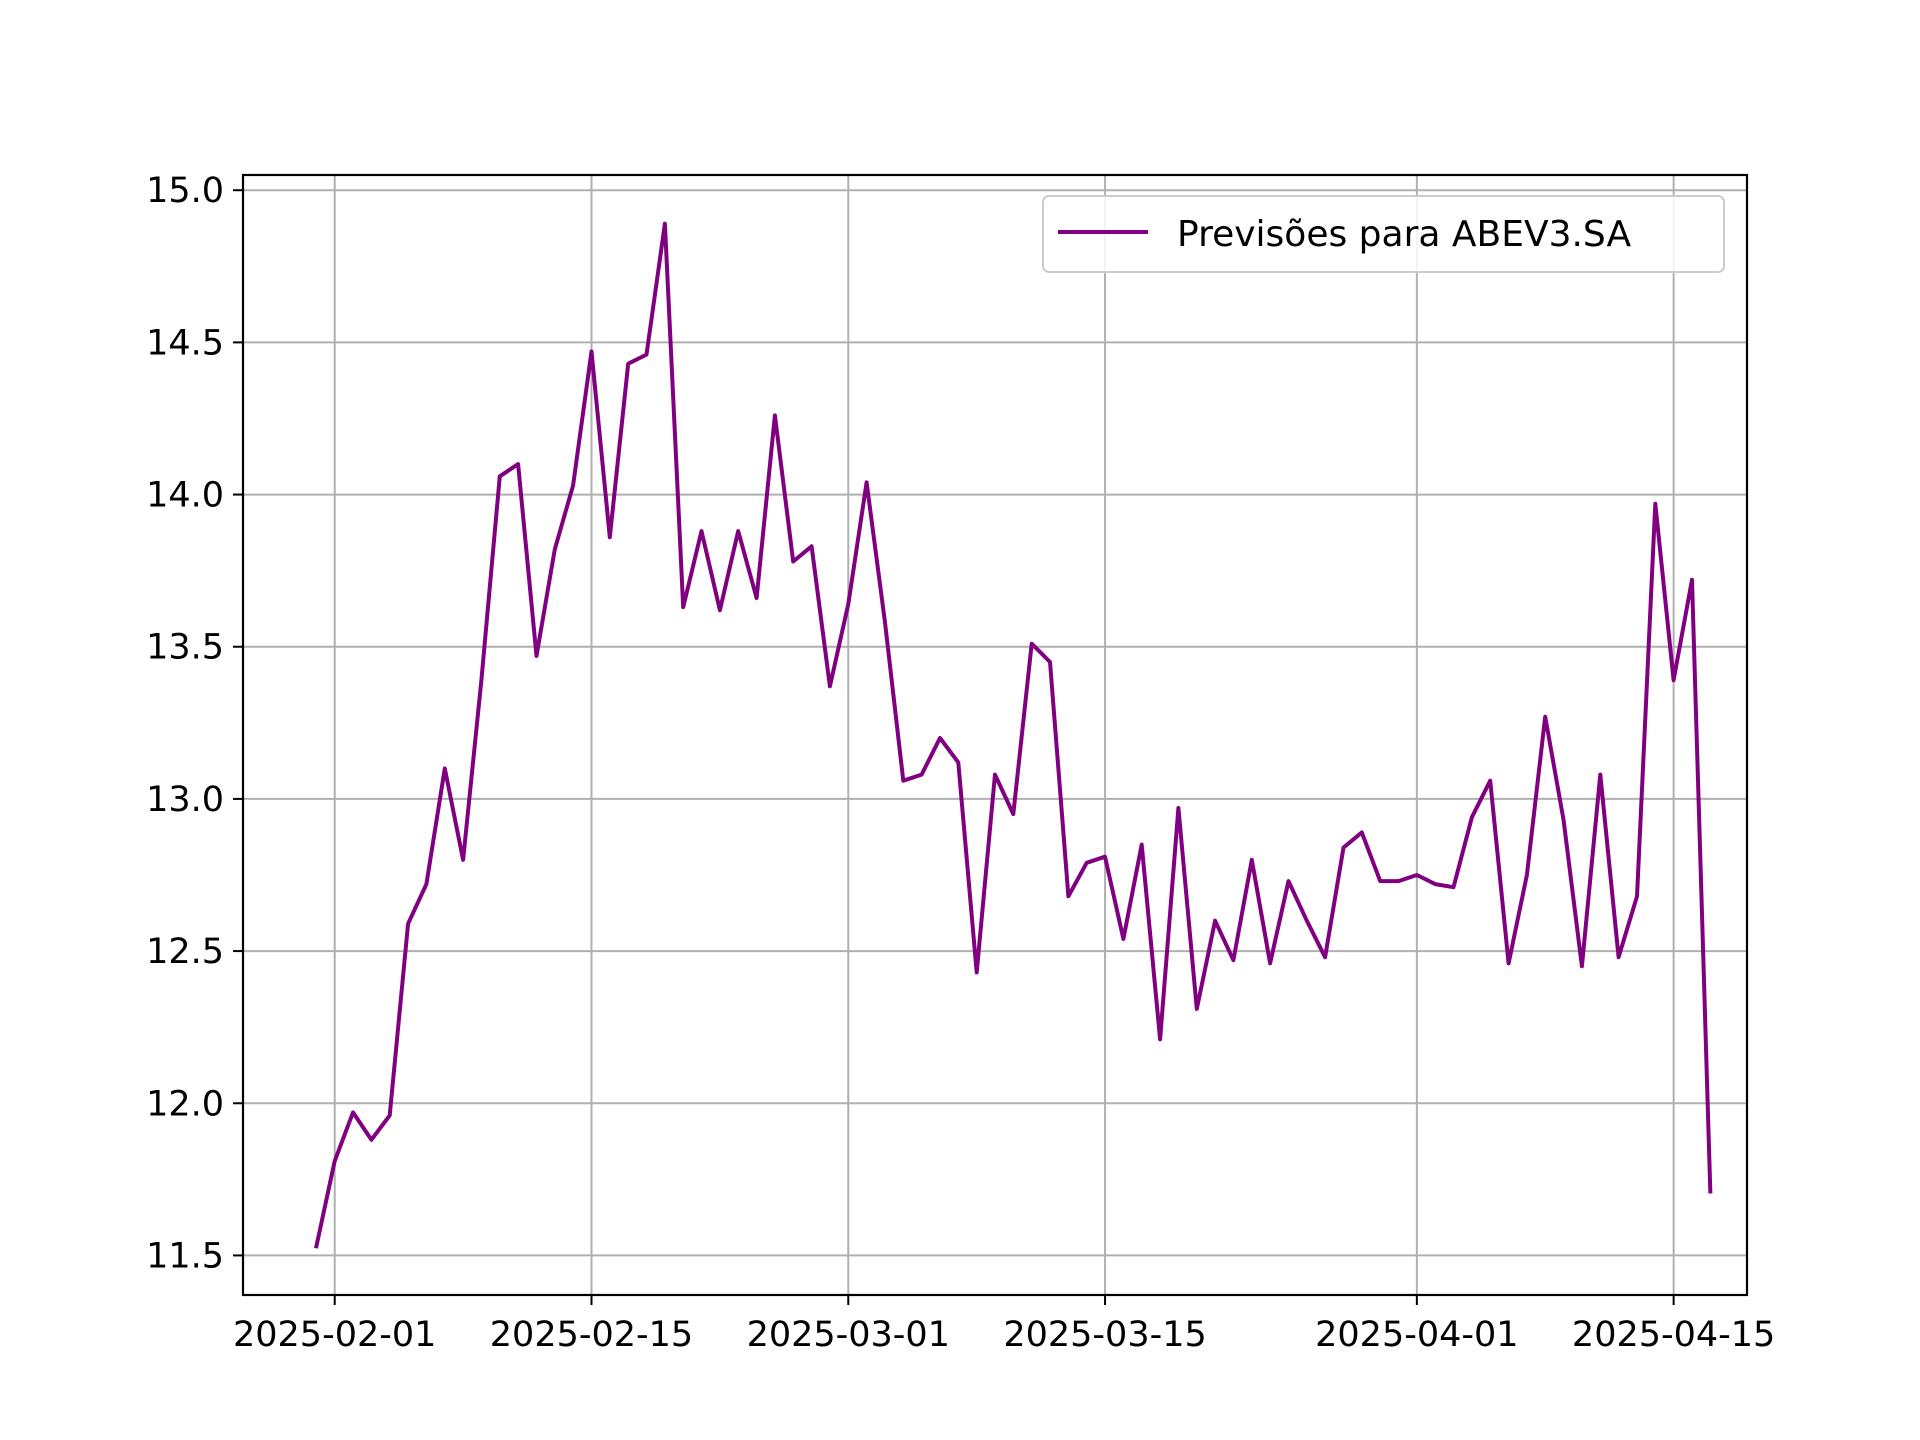 The width and height of the screenshot is (1920, 1440). I want to click on x-tick-label: 2025-04-15, so click(1673, 1335).